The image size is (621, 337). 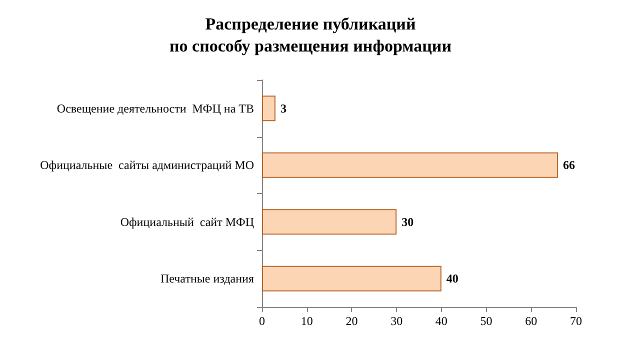 What do you see at coordinates (396, 321) in the screenshot?
I see `x-tick-label: 30` at bounding box center [396, 321].